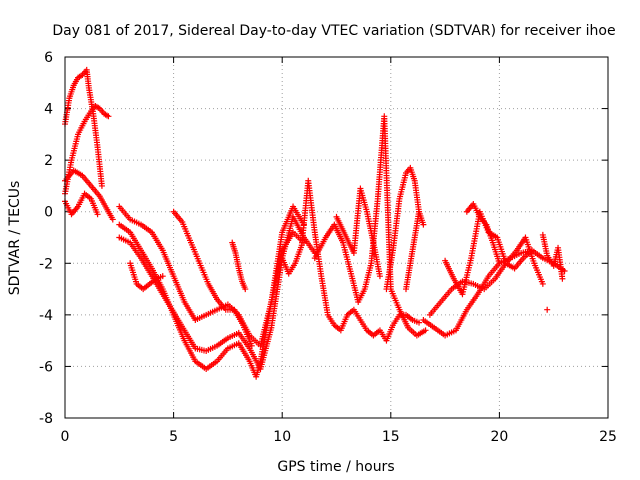 Image resolution: width=640 pixels, height=480 pixels. Describe the element at coordinates (48, 58) in the screenshot. I see `y-tick-label: 6` at that location.